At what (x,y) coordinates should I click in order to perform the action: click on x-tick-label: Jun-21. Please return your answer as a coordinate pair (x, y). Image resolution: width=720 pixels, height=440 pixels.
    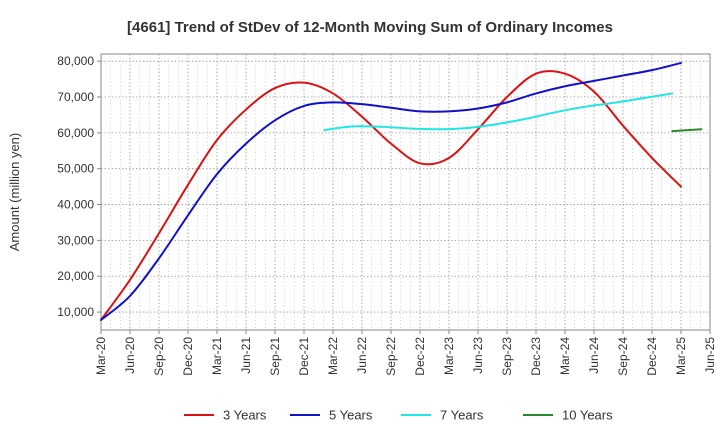
    Looking at the image, I should click on (246, 355).